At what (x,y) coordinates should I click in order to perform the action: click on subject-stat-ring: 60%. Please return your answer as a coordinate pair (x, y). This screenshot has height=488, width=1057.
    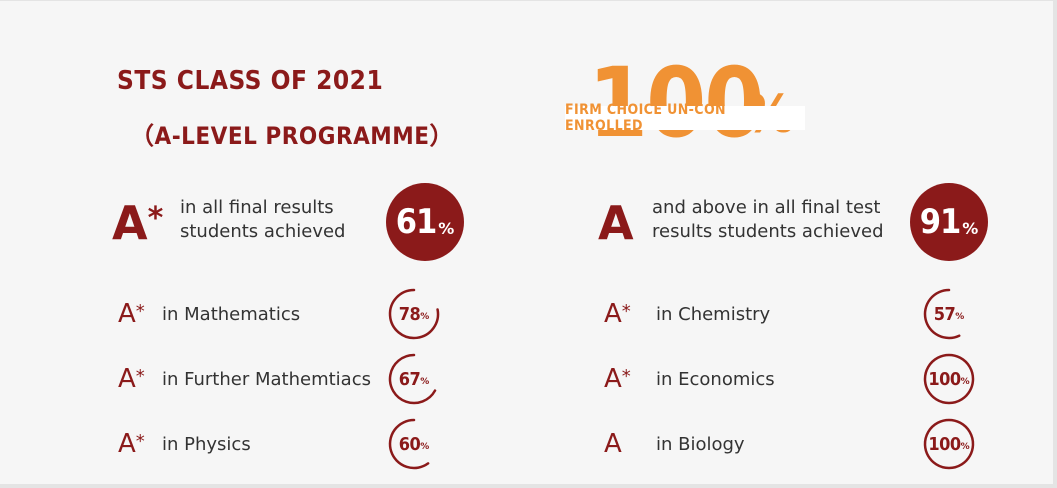
    Looking at the image, I should click on (414, 444).